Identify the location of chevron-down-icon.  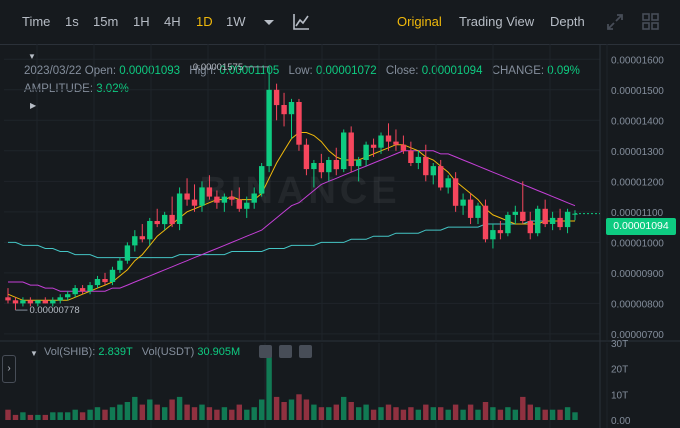
(269, 22).